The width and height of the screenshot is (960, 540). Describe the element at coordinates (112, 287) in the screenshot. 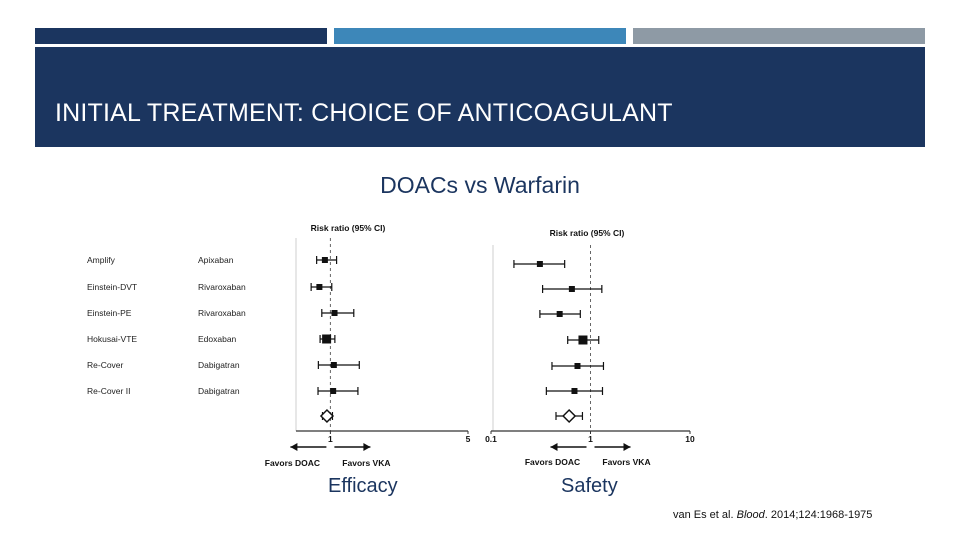

I see `study-label: Einstein-DVT` at that location.